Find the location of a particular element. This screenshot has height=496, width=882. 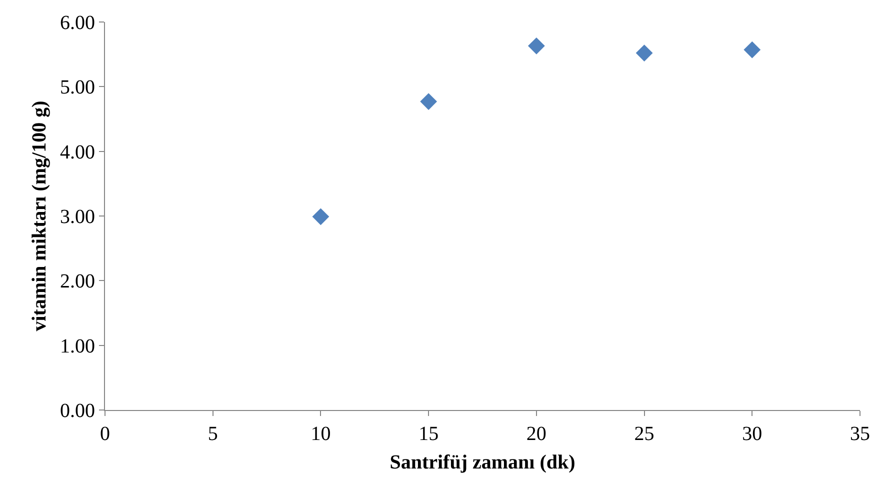

x-tick-label: 0 is located at coordinates (105, 434).